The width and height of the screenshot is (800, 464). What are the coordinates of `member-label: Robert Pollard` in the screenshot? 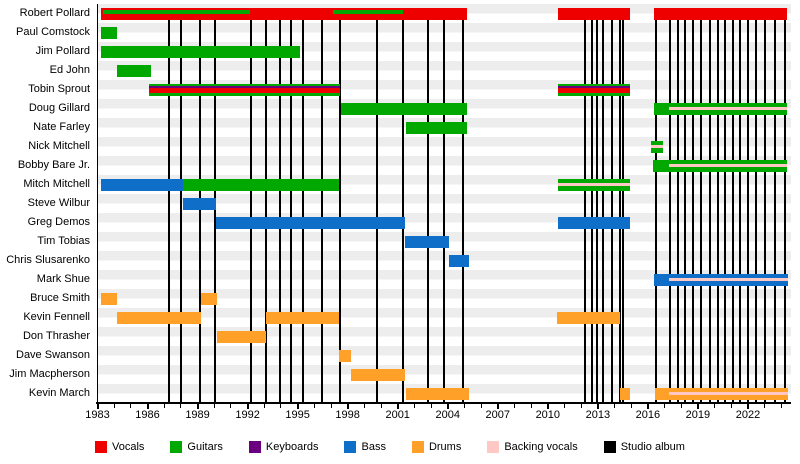 It's located at (54, 13).